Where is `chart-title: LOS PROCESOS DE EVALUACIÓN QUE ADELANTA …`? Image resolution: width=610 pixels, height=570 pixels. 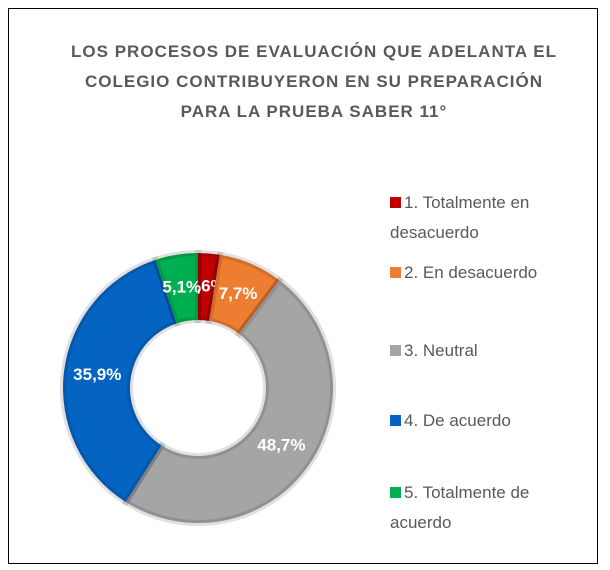
chart-title: LOS PROCESOS DE EVALUACIÓN QUE ADELANTA … is located at coordinates (314, 81).